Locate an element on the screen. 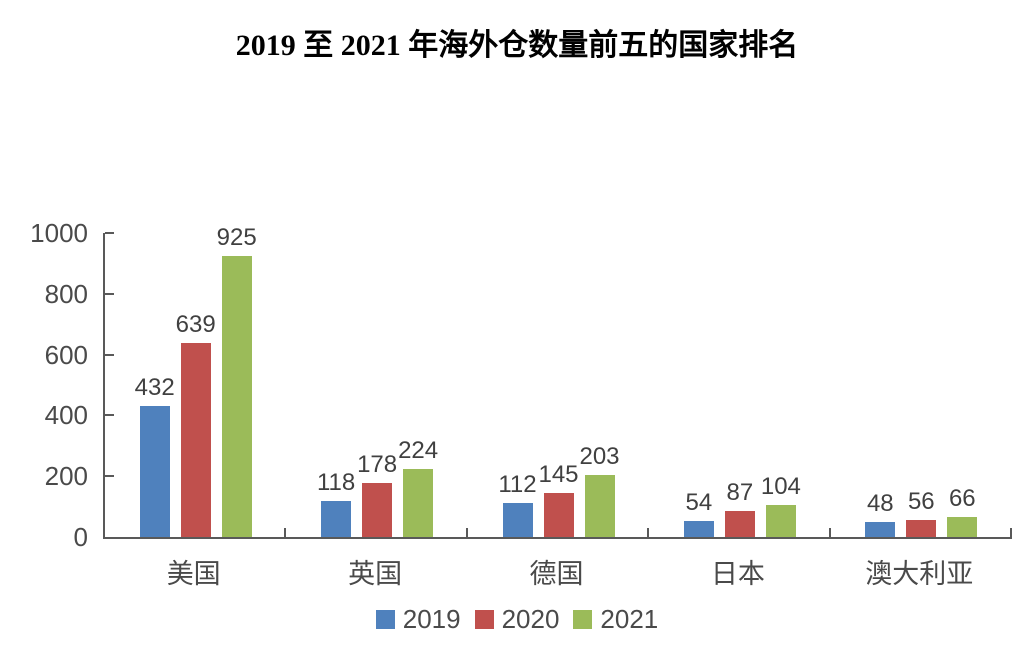  bar-2020-美国 is located at coordinates (195, 439).